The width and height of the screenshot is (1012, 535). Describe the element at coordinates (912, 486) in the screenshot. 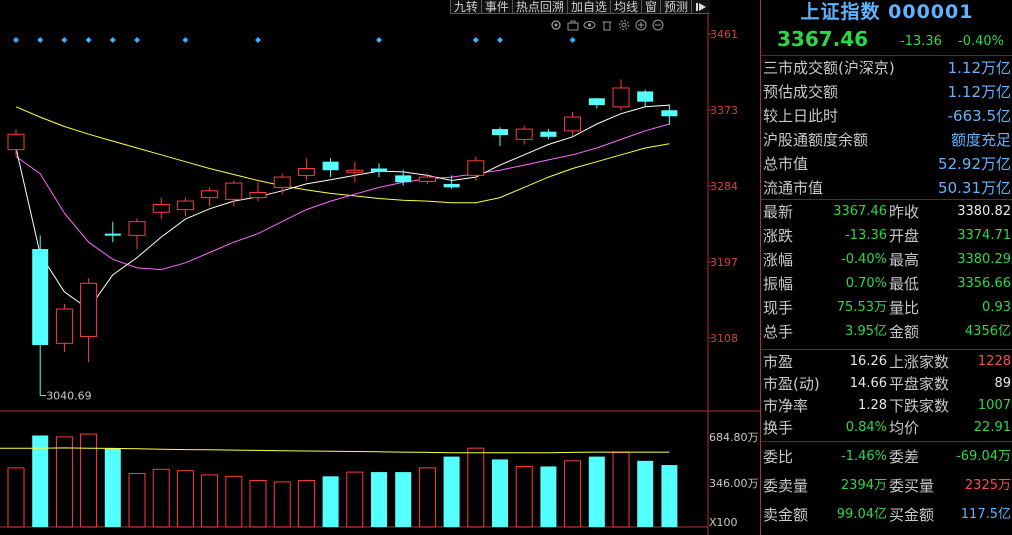

I see `field-label: 委买量` at that location.